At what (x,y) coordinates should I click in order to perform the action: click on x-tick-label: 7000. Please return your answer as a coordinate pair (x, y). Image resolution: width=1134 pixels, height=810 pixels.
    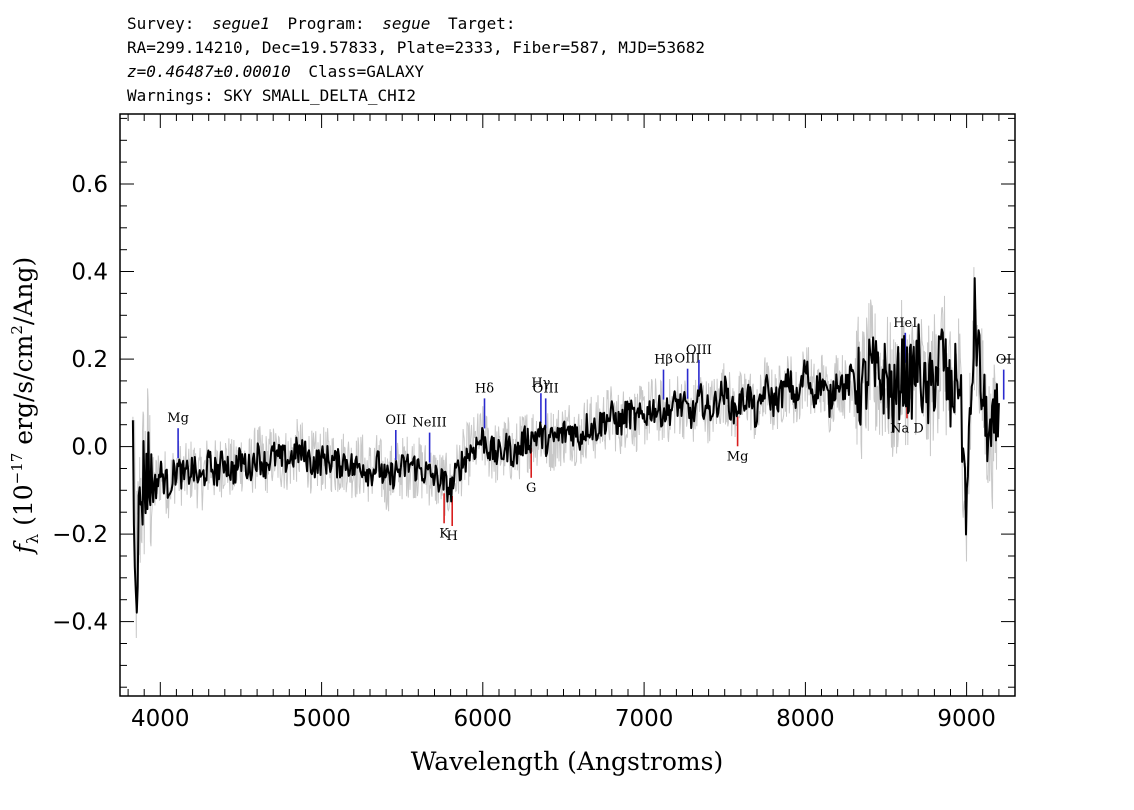
    Looking at the image, I should click on (644, 719).